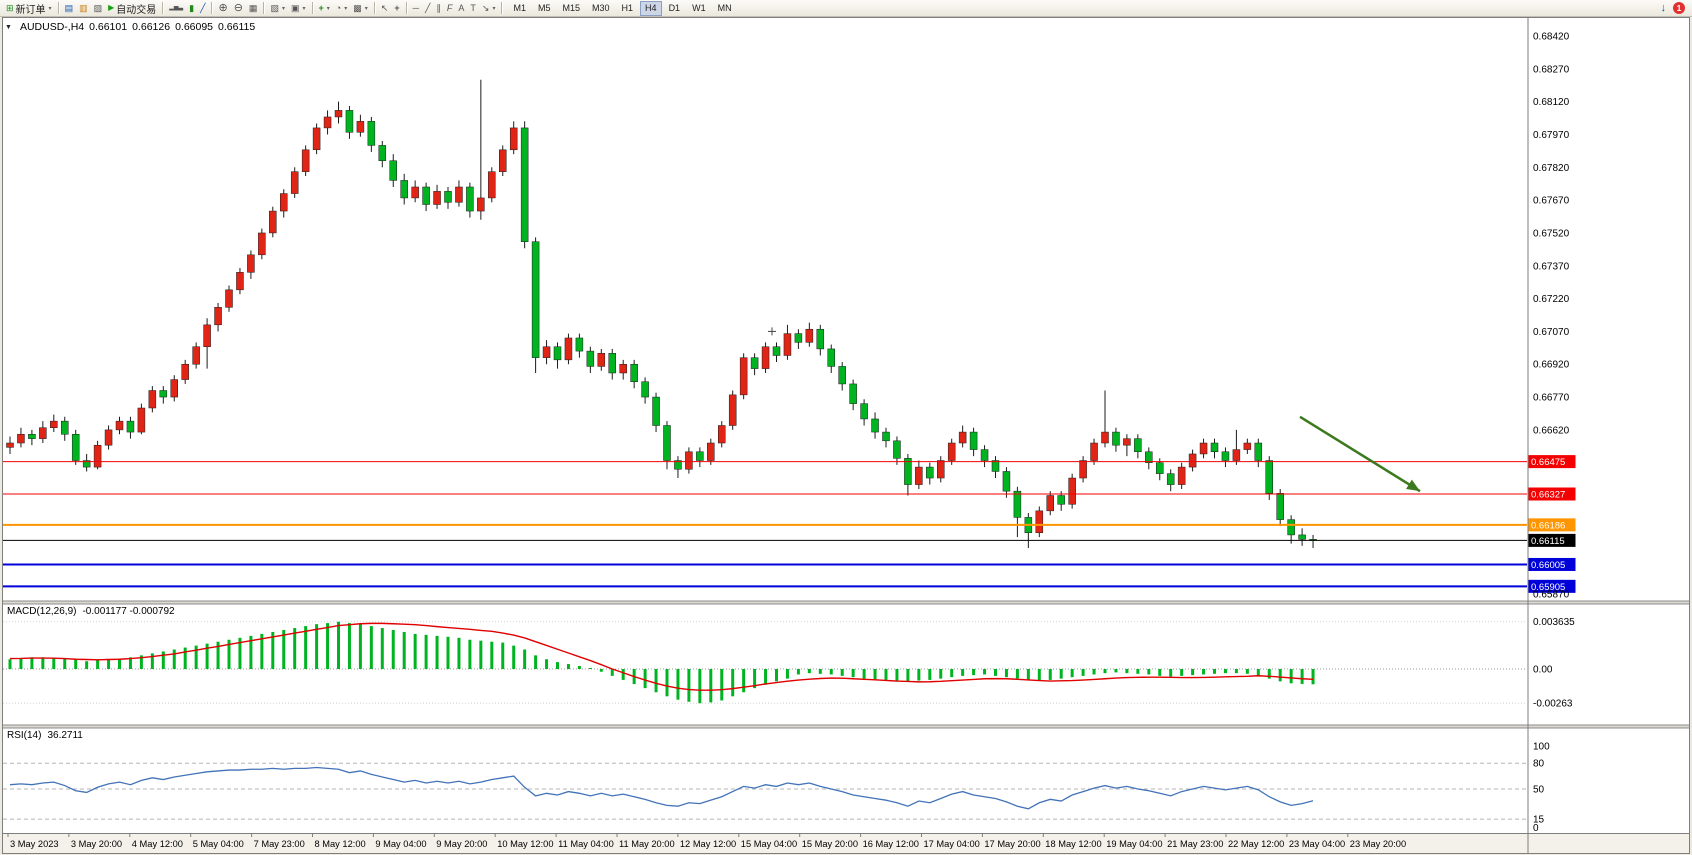 The width and height of the screenshot is (1692, 855). I want to click on ohlc-close: 0.66115, so click(237, 27).